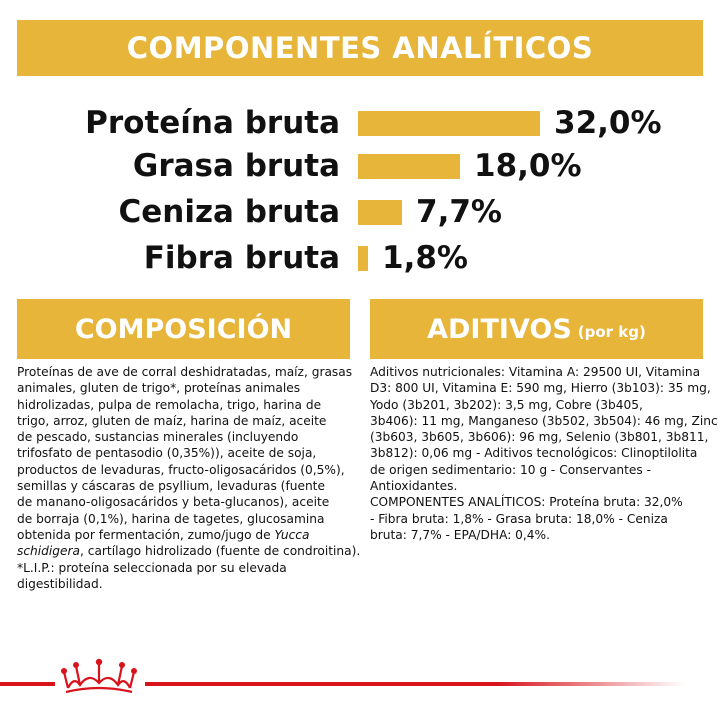 Image resolution: width=720 pixels, height=720 pixels. What do you see at coordinates (414, 486) in the screenshot?
I see `additives-line: Antioxidantes.` at bounding box center [414, 486].